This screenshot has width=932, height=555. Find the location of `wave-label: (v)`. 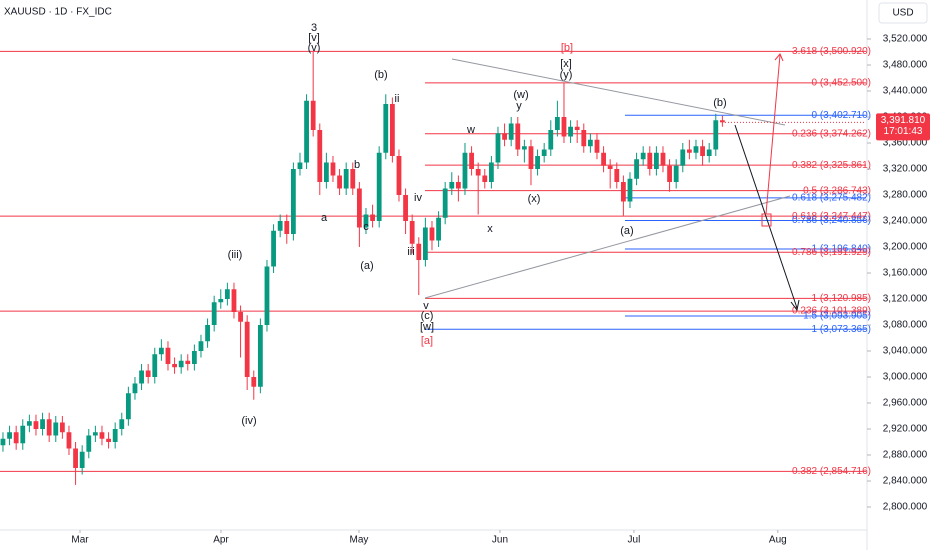

wave-label: (v) is located at coordinates (314, 48).